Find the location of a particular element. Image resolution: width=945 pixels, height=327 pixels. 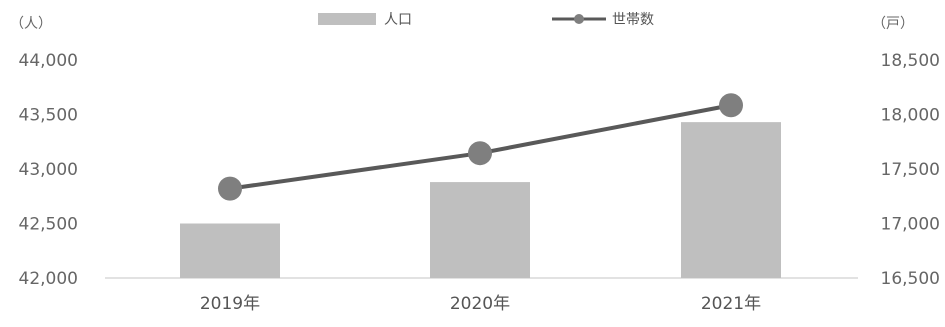

legend-line-marker is located at coordinates (579, 19).